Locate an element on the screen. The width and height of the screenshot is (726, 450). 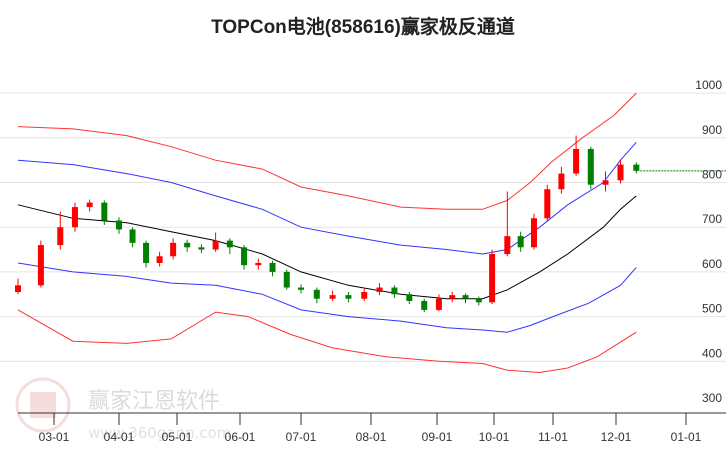
watermark-name: 赢家江恩软件 is located at coordinates (154, 401).